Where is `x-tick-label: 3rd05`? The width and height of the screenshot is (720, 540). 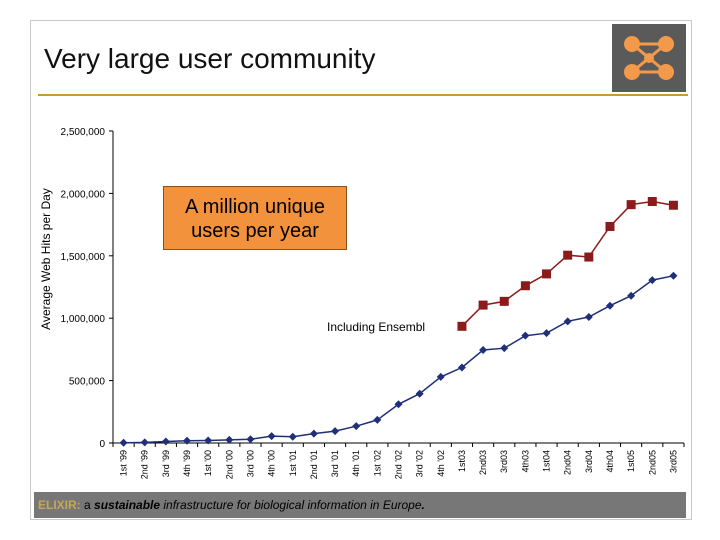 x-tick-label: 3rd05 is located at coordinates (673, 461).